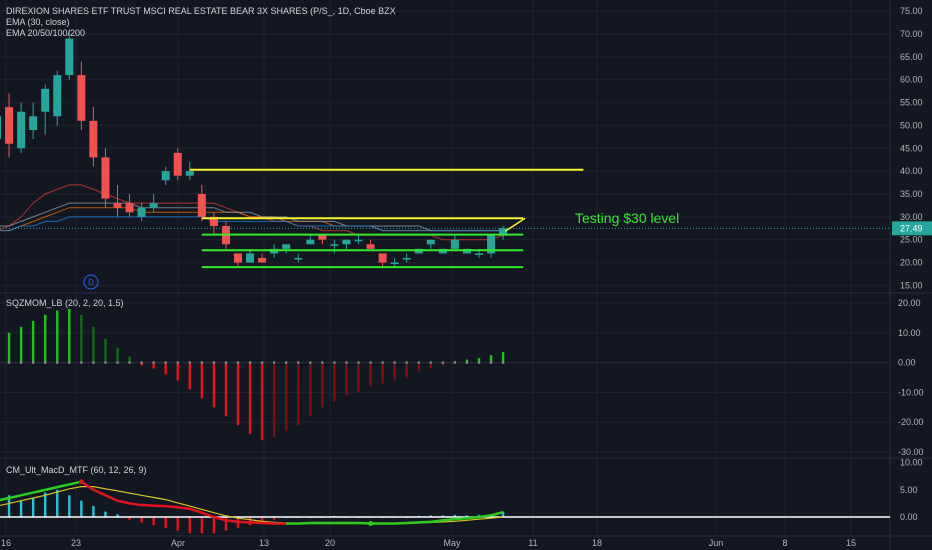 Image resolution: width=932 pixels, height=550 pixels. I want to click on ema-legend-1: EMA (30, close), so click(38, 22).